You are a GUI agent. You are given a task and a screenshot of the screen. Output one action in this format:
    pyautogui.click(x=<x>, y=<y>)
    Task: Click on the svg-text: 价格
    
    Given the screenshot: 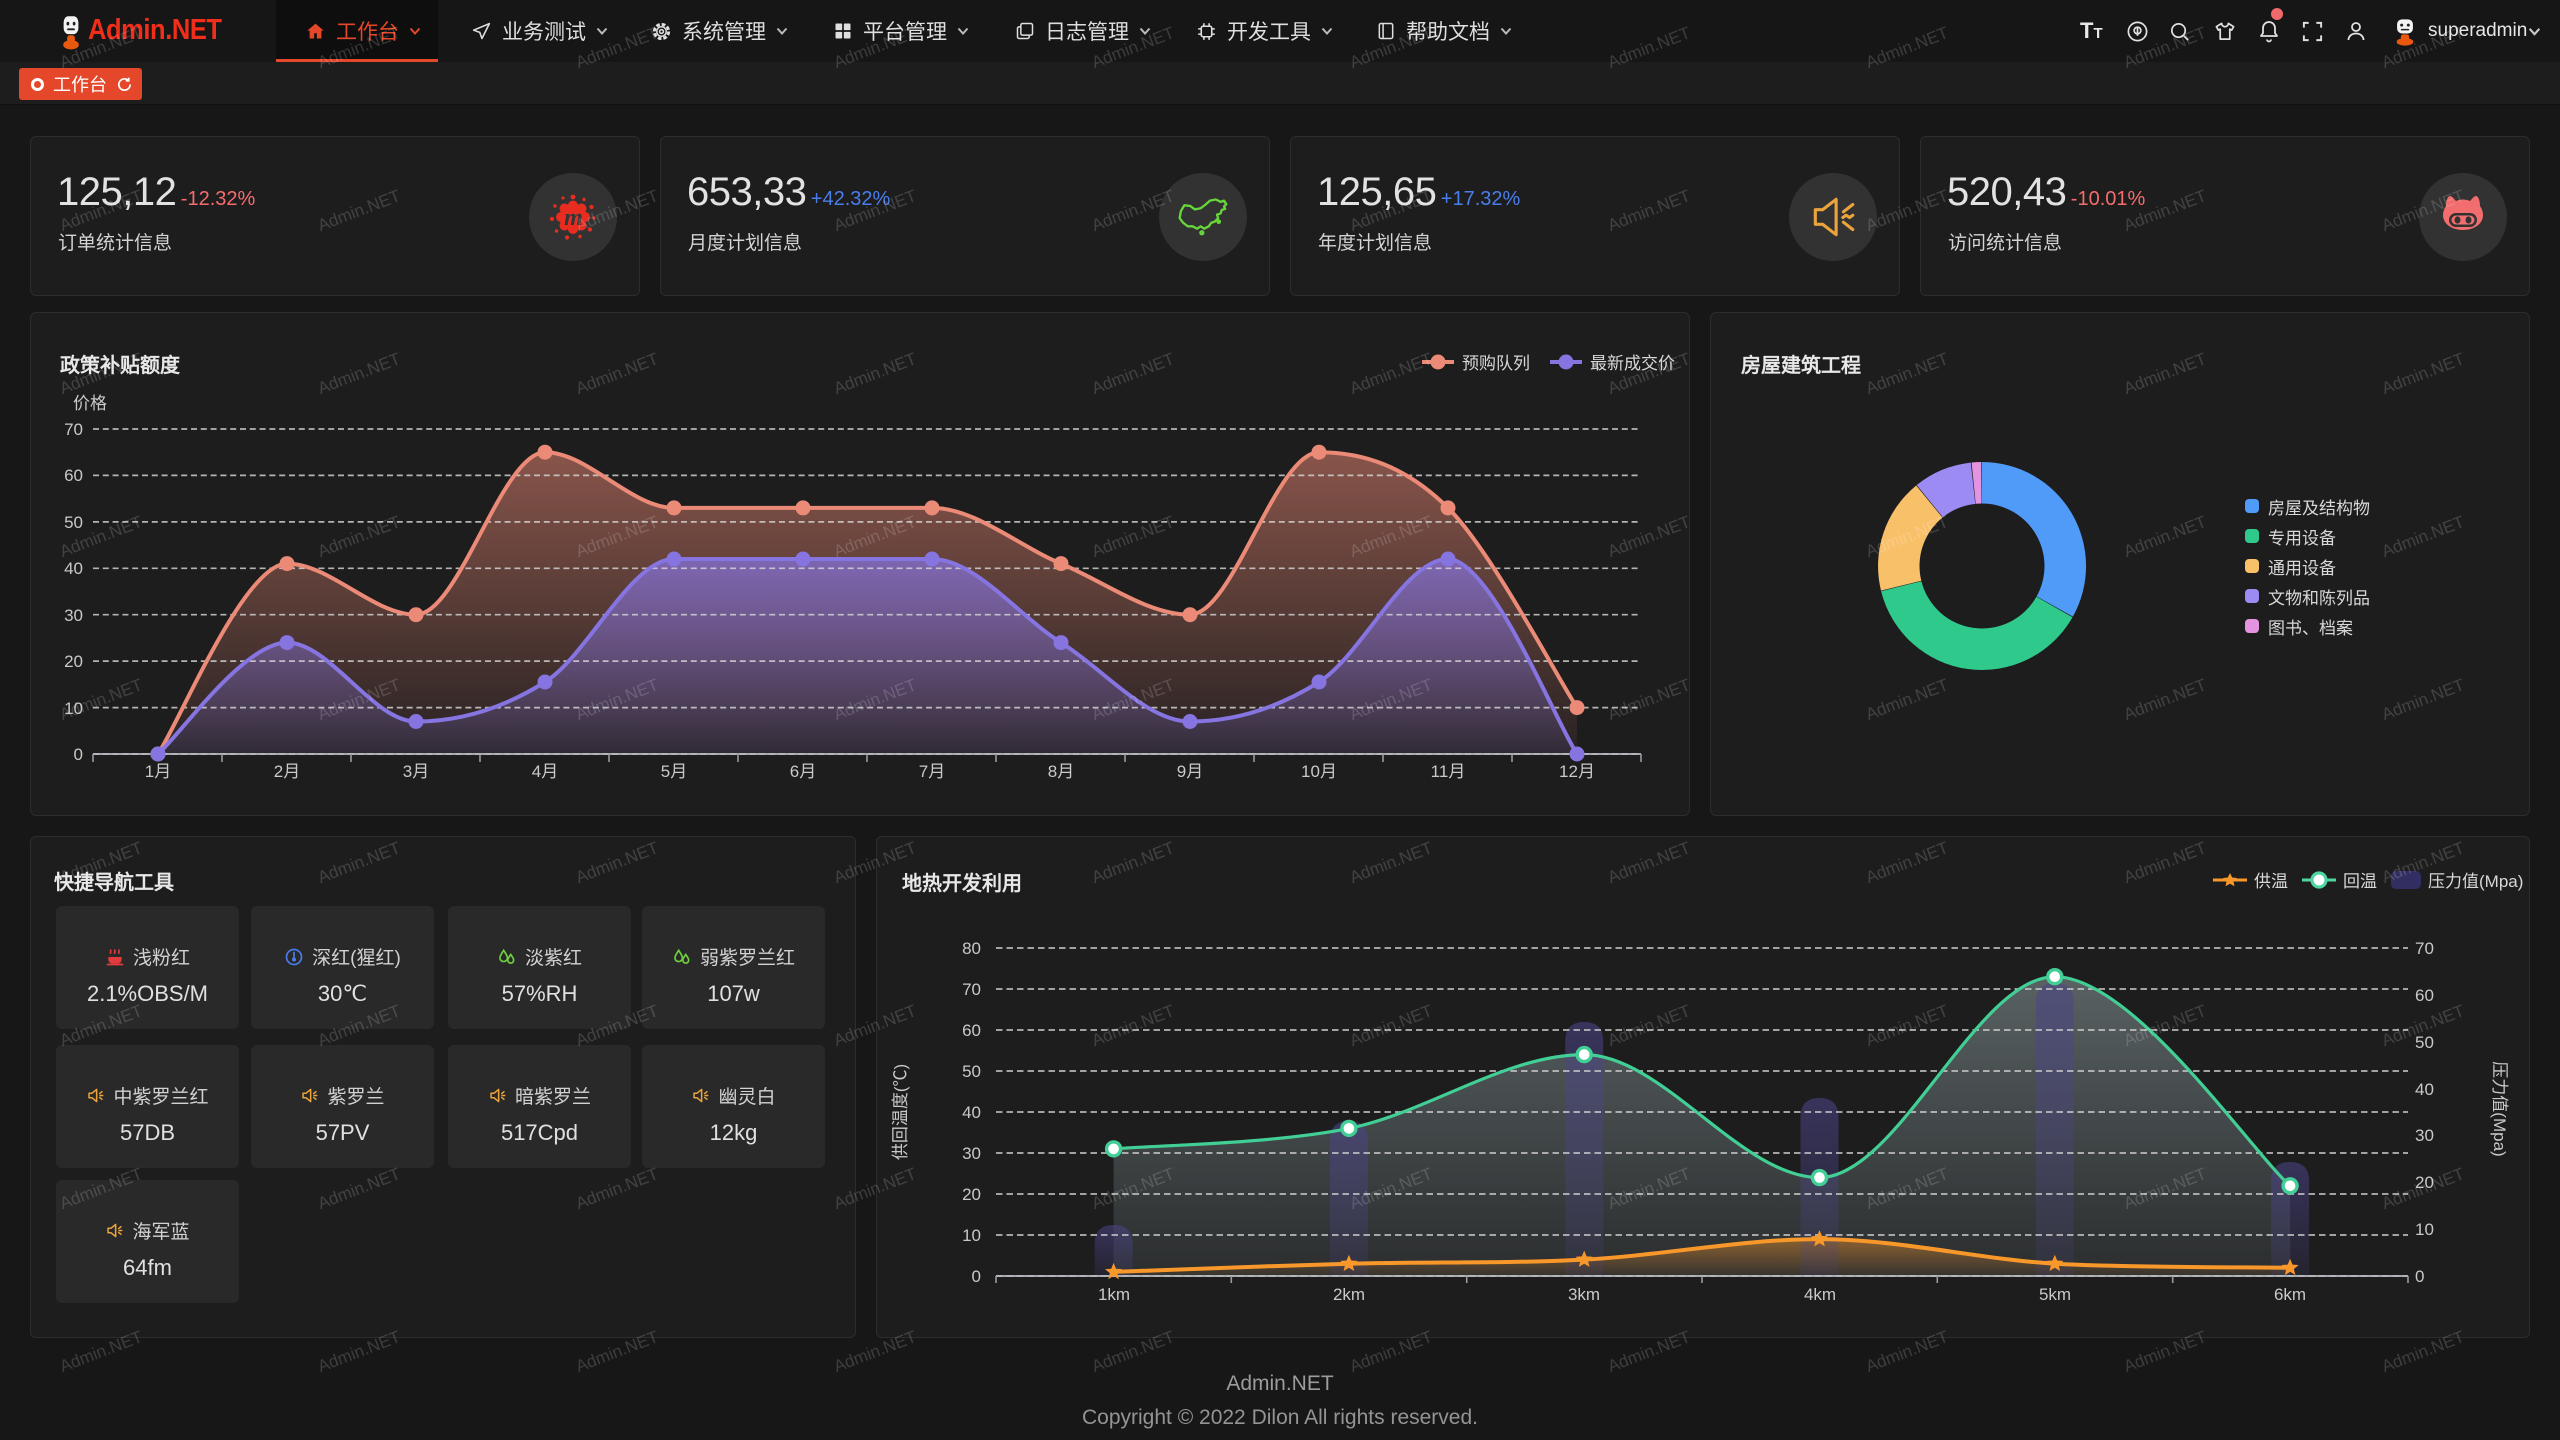 What is the action you would take?
    pyautogui.click(x=90, y=403)
    